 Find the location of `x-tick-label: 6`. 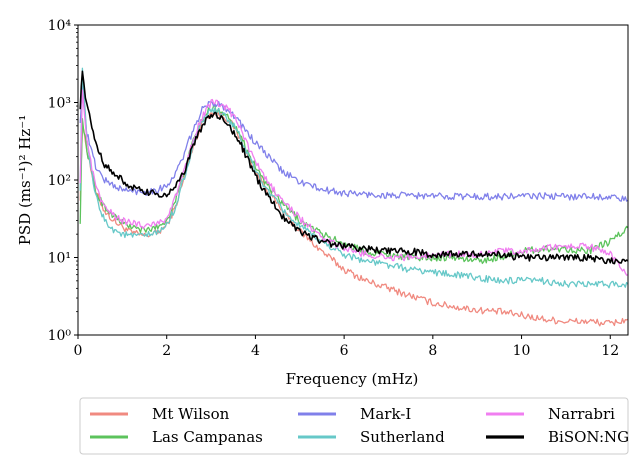

x-tick-label: 6 is located at coordinates (344, 351).